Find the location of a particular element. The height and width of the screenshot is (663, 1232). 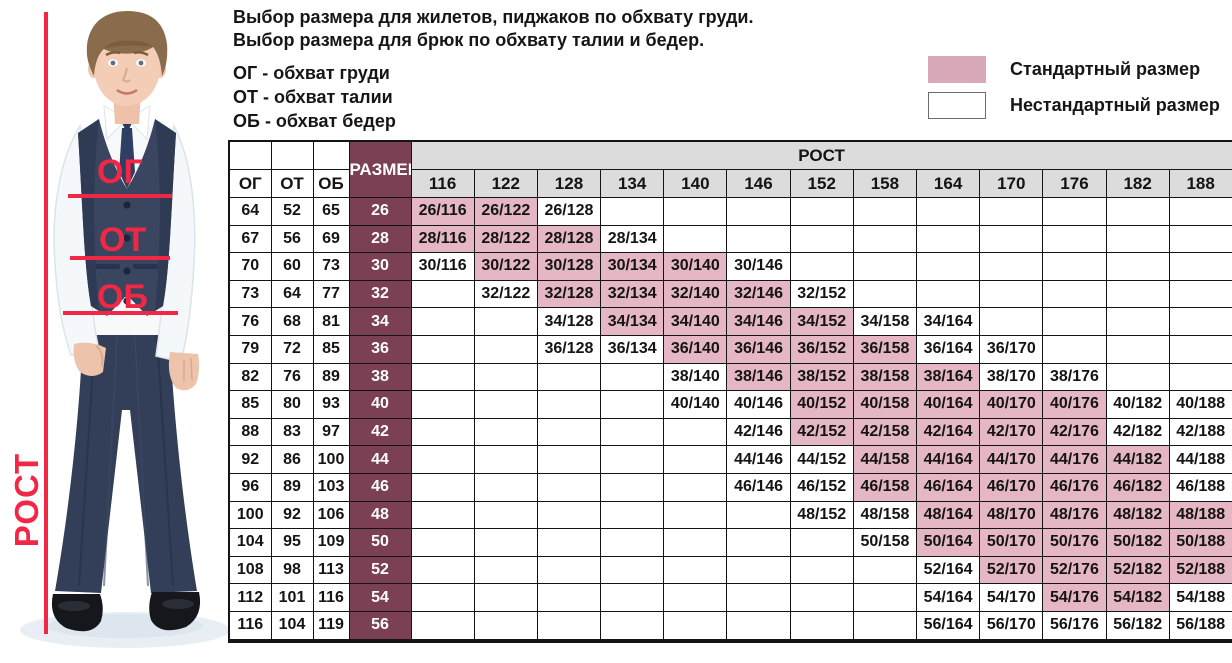

size-height-cell-standard: 44/170 is located at coordinates (1011, 459).